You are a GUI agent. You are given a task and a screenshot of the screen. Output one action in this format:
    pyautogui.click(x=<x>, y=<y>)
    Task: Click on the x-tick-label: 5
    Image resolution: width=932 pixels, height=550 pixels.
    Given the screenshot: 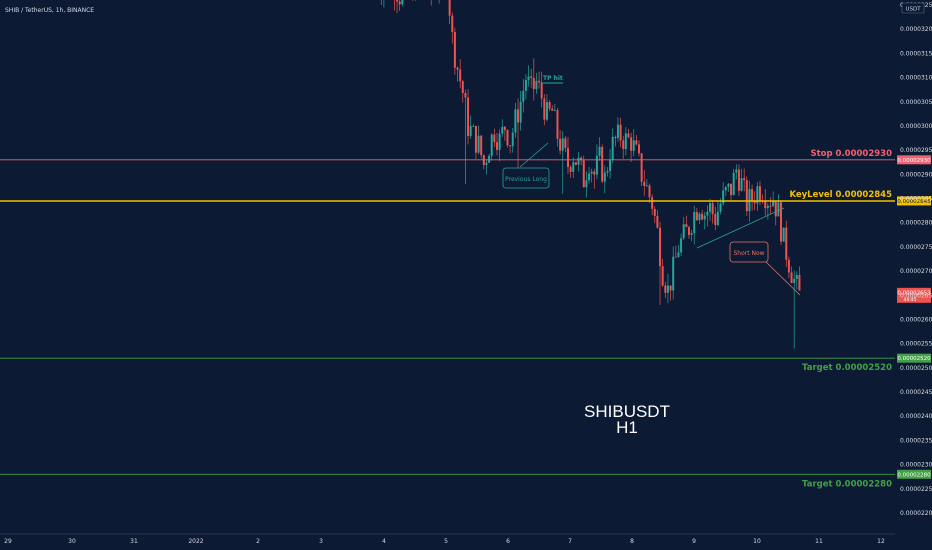 What is the action you would take?
    pyautogui.click(x=446, y=541)
    